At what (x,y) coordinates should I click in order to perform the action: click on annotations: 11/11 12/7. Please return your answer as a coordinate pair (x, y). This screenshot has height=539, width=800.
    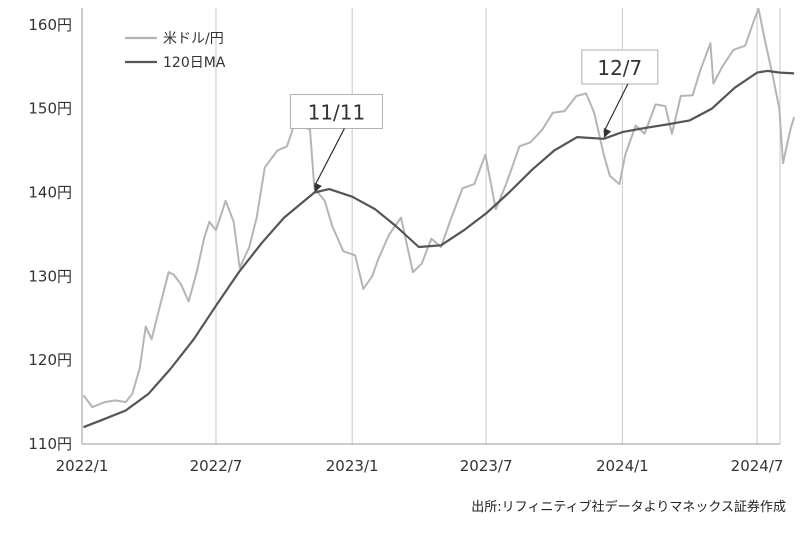
    Looking at the image, I should click on (474, 121).